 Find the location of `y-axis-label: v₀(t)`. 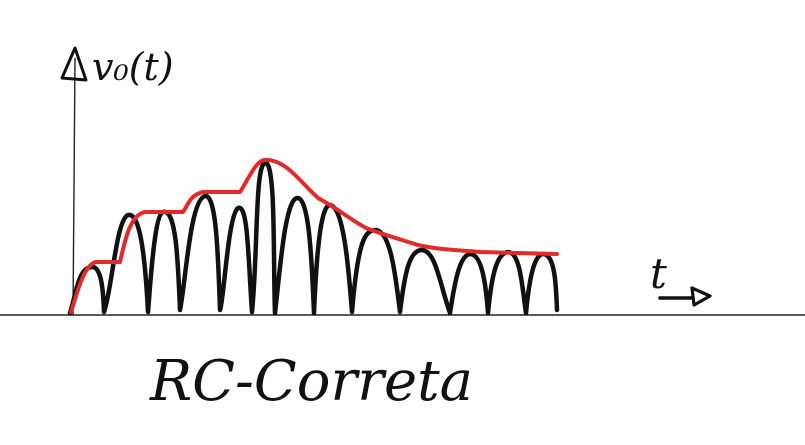

y-axis-label: v₀(t) is located at coordinates (133, 67).